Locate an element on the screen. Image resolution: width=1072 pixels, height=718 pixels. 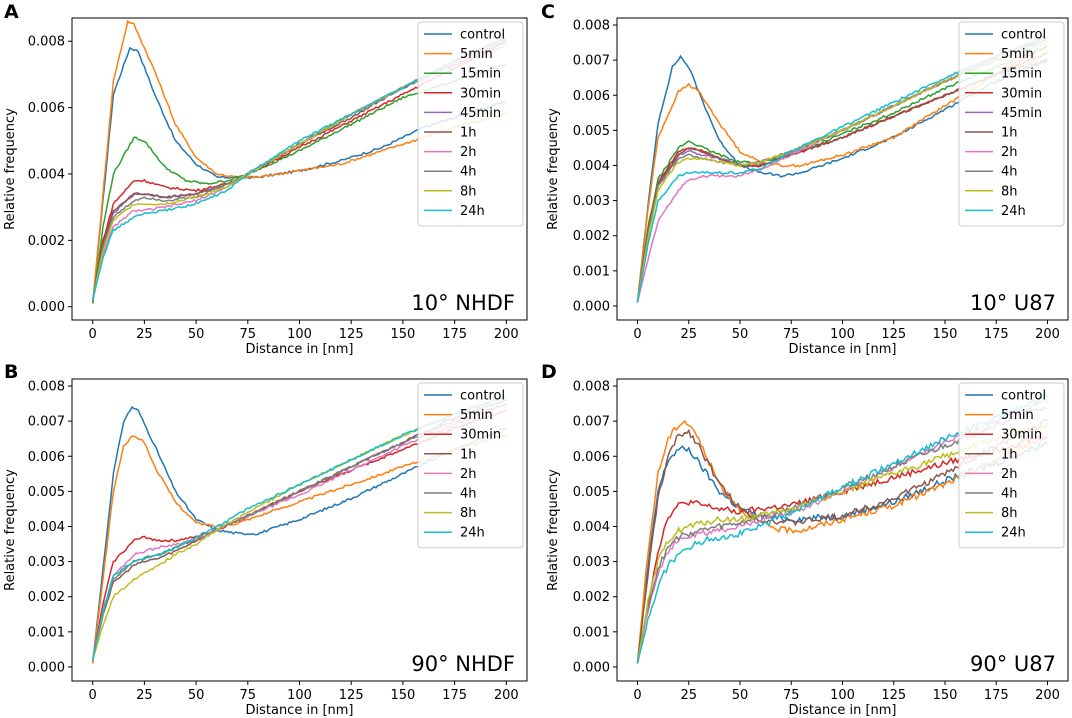
panel-letter: D is located at coordinates (549, 372).